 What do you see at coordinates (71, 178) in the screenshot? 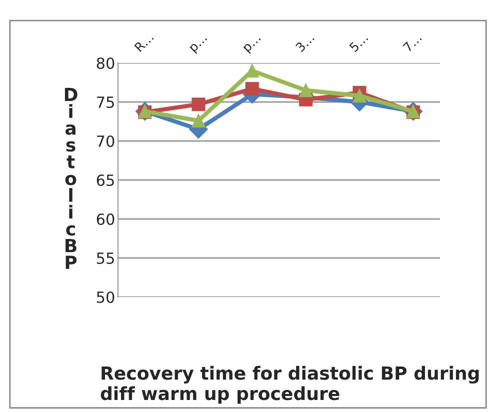
I see `text: DiastolicBP` at bounding box center [71, 178].